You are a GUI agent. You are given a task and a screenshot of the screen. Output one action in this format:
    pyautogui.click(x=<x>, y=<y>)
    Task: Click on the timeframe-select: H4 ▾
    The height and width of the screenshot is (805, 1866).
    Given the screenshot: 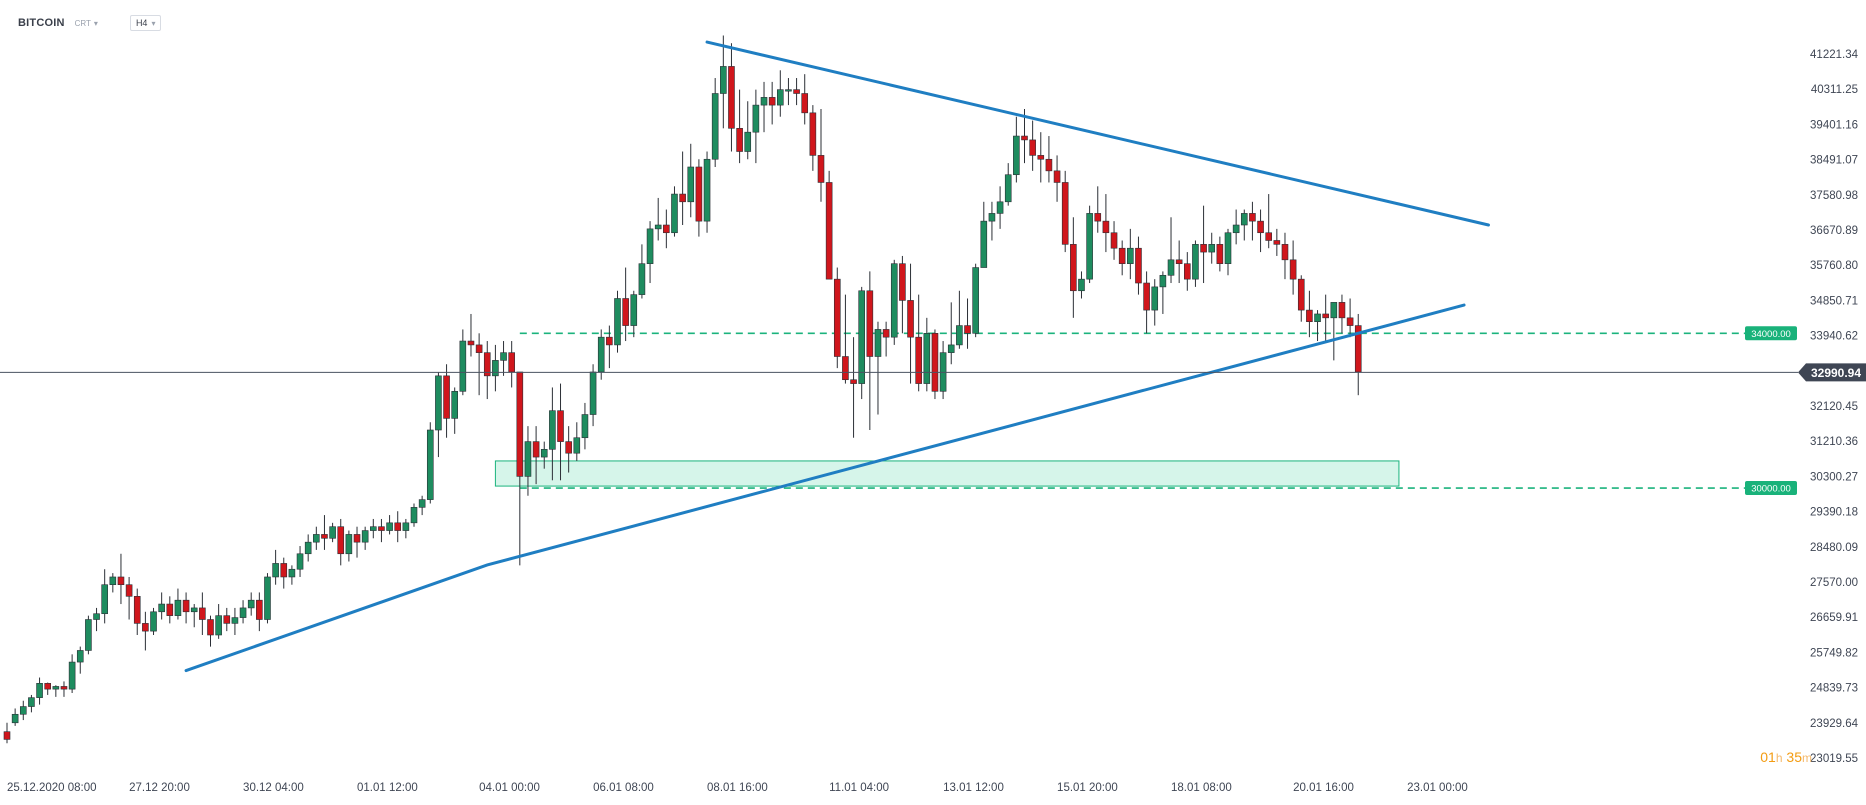 What is the action you would take?
    pyautogui.click(x=145, y=23)
    